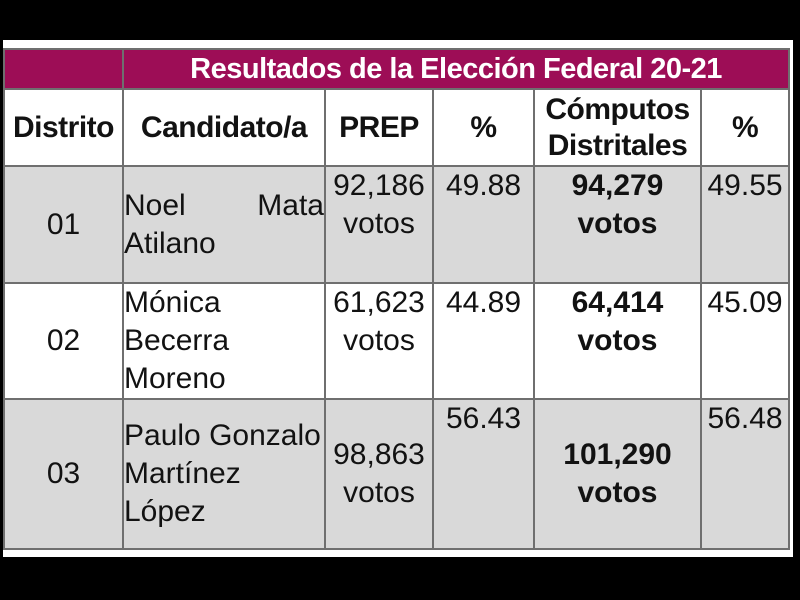 The width and height of the screenshot is (800, 600). What do you see at coordinates (224, 474) in the screenshot?
I see `candidate-cell: Paulo Gonzalo Martínez López` at bounding box center [224, 474].